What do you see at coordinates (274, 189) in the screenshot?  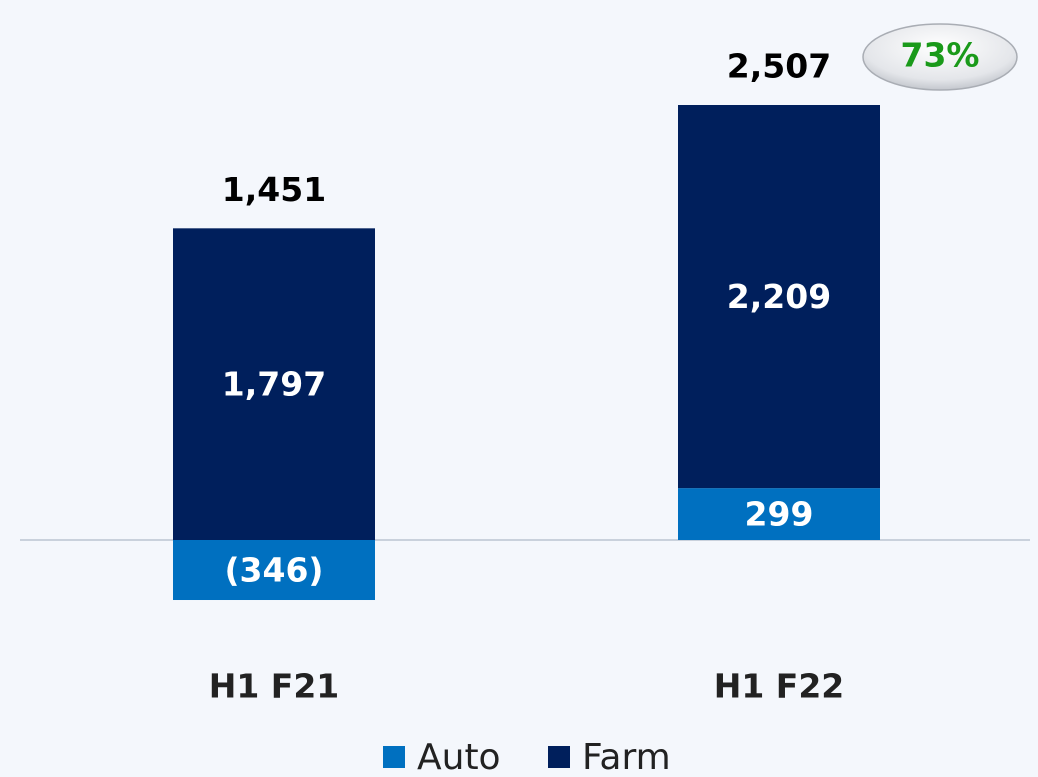 I see `total-label: 1,451` at bounding box center [274, 189].